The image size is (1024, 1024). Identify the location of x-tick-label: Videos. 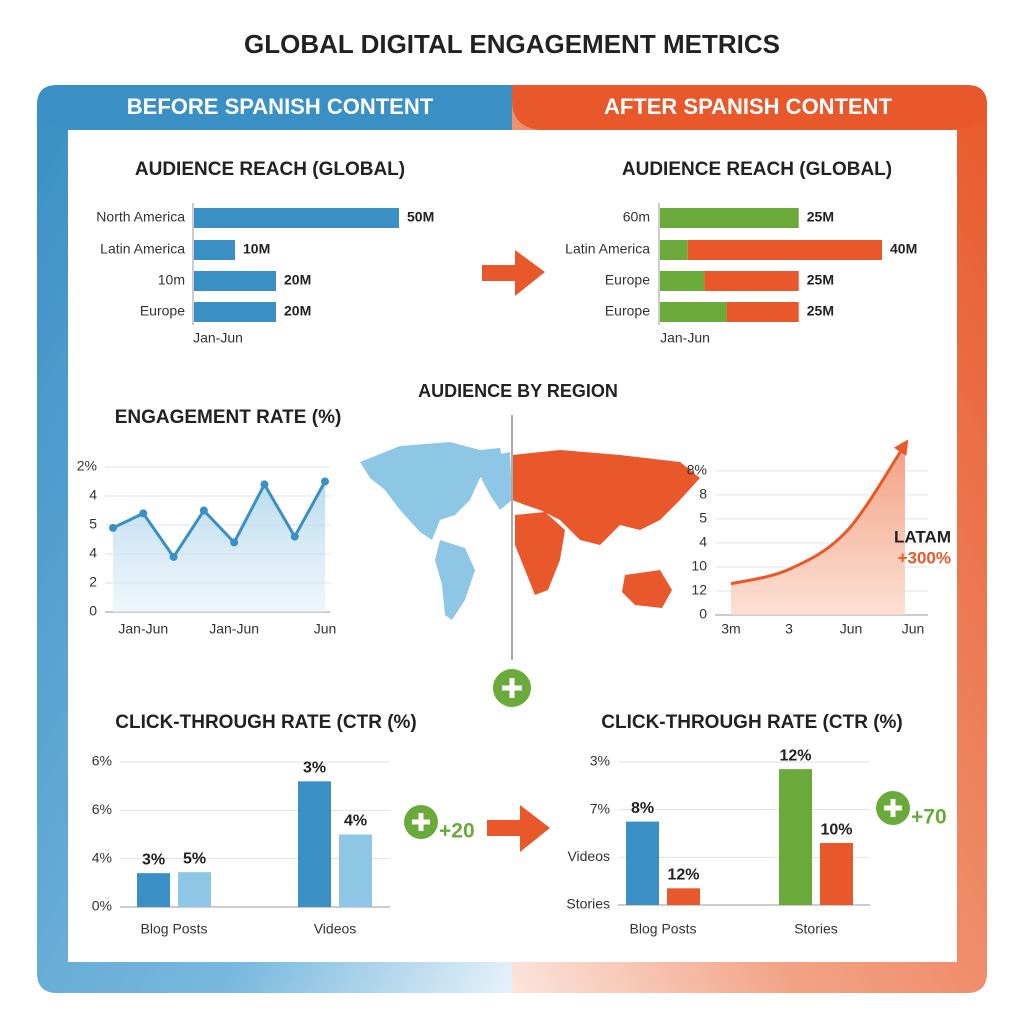
(335, 929).